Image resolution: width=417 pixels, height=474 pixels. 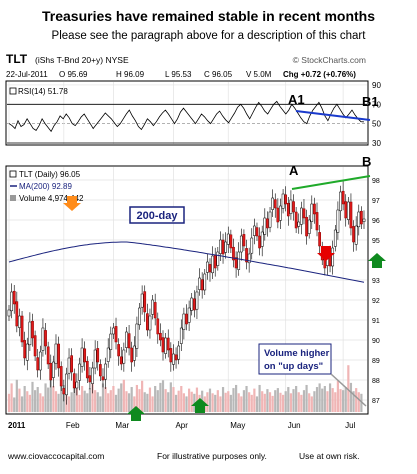 What do you see at coordinates (376, 381) in the screenshot?
I see `price-tick-label: 88` at bounding box center [376, 381].